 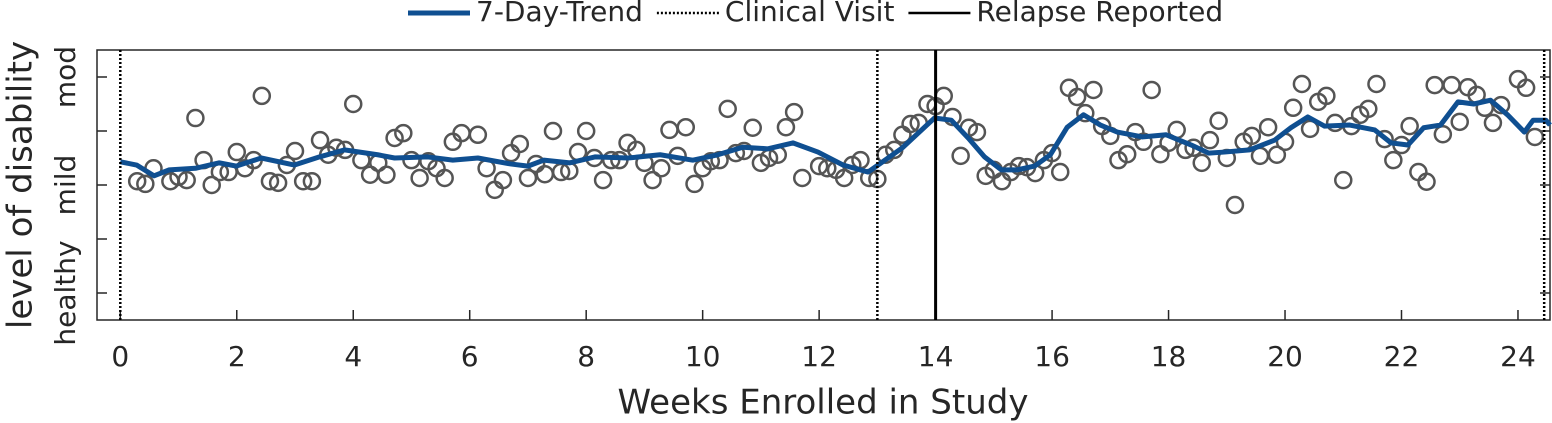 What do you see at coordinates (1099, 14) in the screenshot?
I see `legend-label: Relapse Reported` at bounding box center [1099, 14].